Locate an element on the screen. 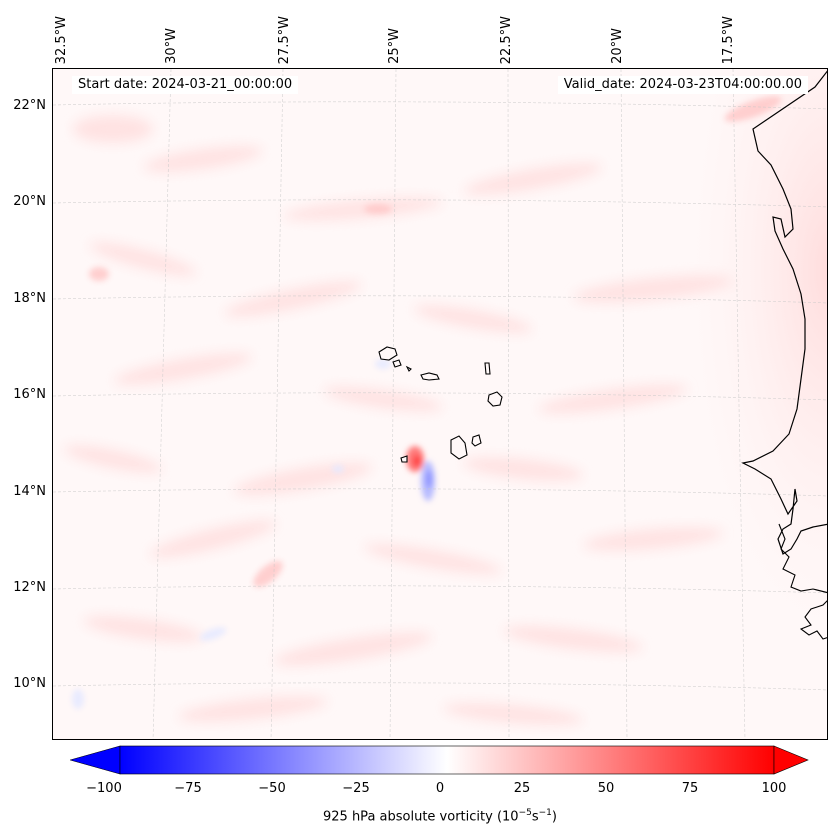 The image size is (837, 839). colorbar is located at coordinates (439, 760).